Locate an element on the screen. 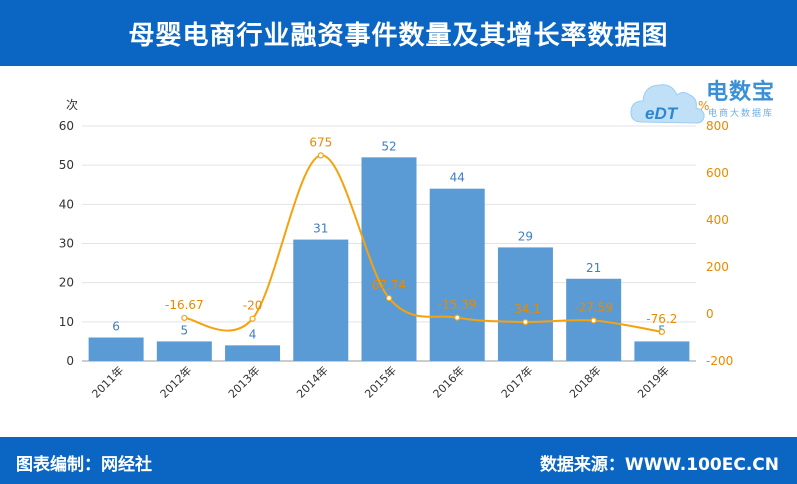  line-value-label: 675 is located at coordinates (320, 142).